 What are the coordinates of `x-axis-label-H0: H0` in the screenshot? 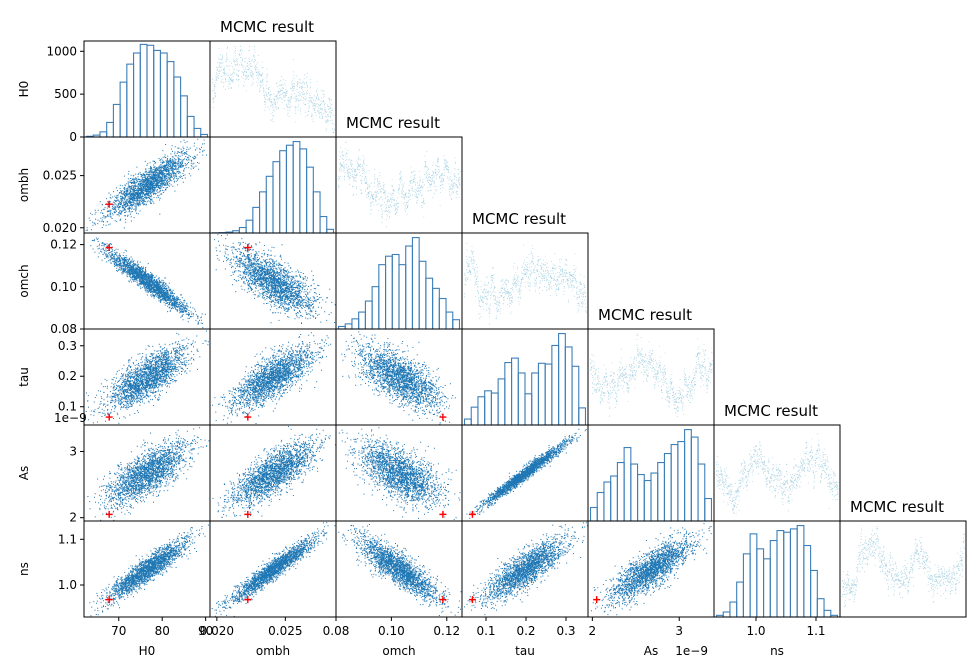 It's located at (147, 651).